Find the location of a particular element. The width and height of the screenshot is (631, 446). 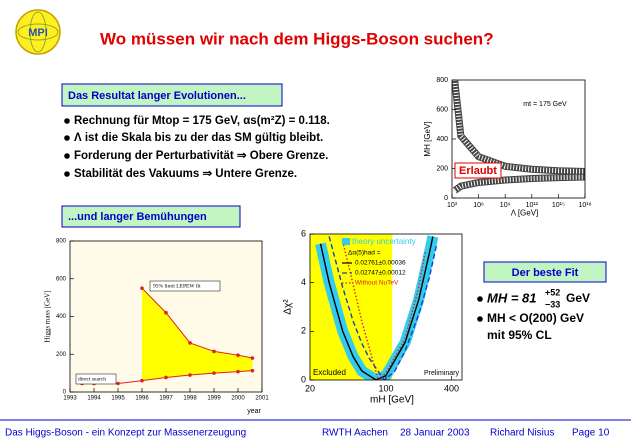

x-tick-label: 10¹² is located at coordinates (532, 205).